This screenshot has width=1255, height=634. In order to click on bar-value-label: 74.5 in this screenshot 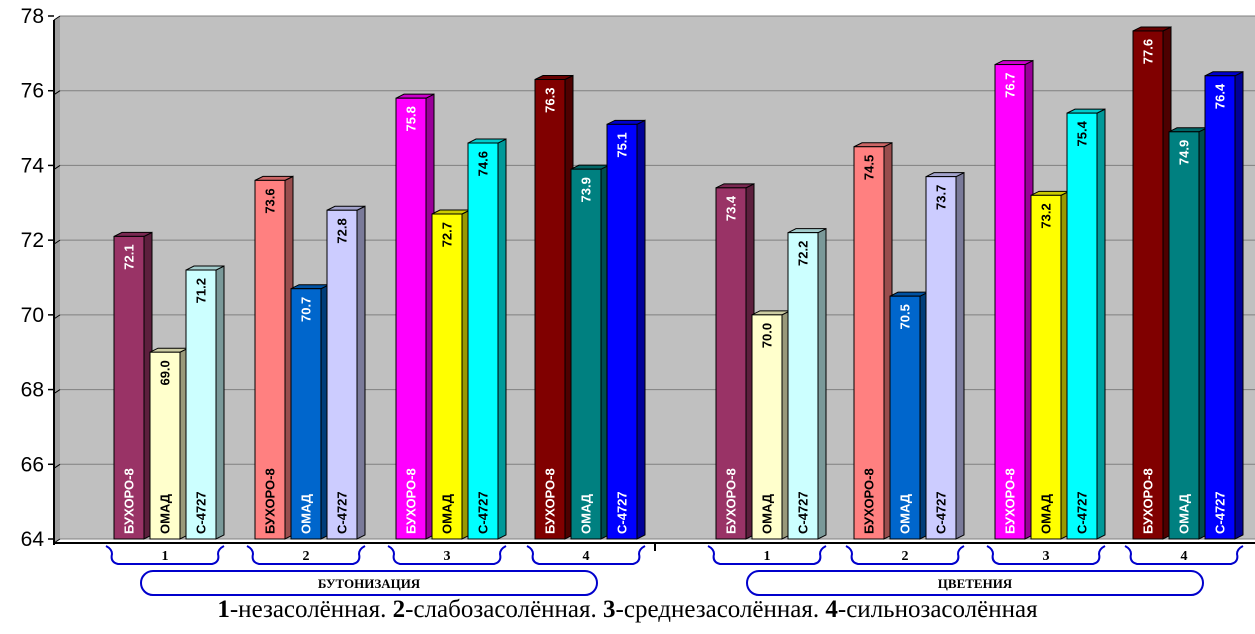, I will do `click(869, 167)`.